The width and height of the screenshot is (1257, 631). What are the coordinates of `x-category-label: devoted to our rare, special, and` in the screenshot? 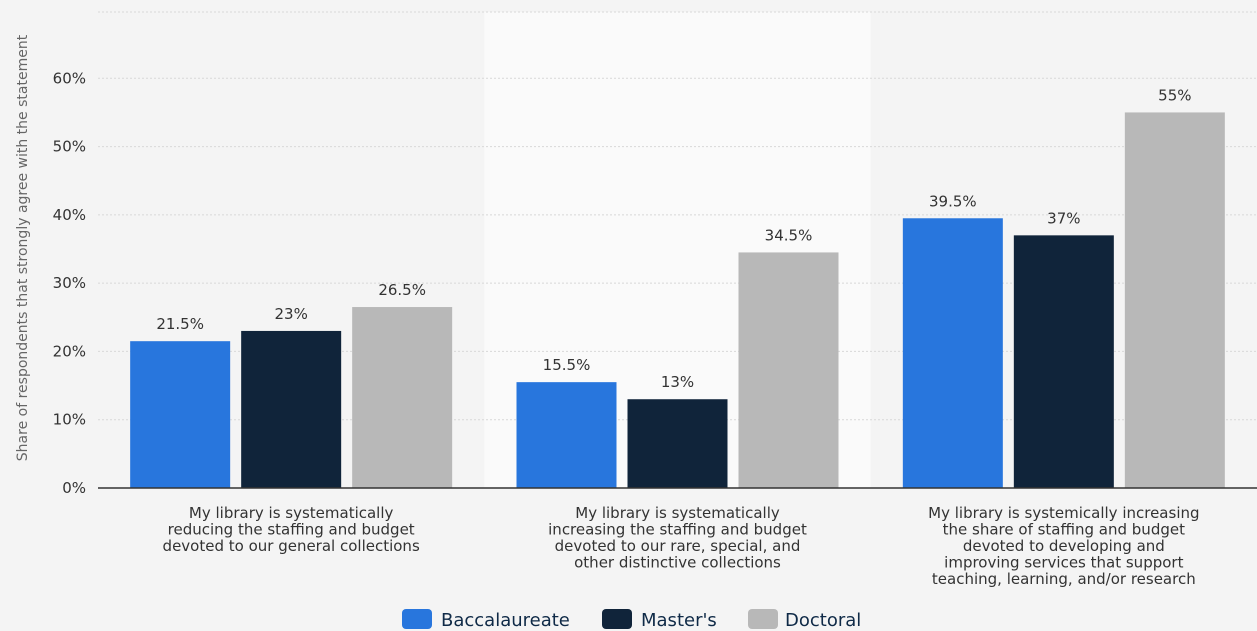 It's located at (678, 546).